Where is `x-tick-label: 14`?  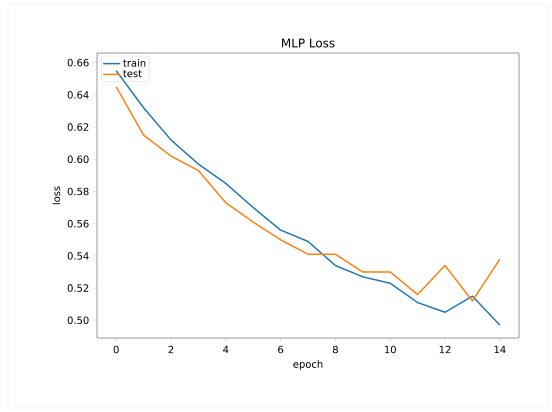
x-tick-label: 14 is located at coordinates (500, 350).